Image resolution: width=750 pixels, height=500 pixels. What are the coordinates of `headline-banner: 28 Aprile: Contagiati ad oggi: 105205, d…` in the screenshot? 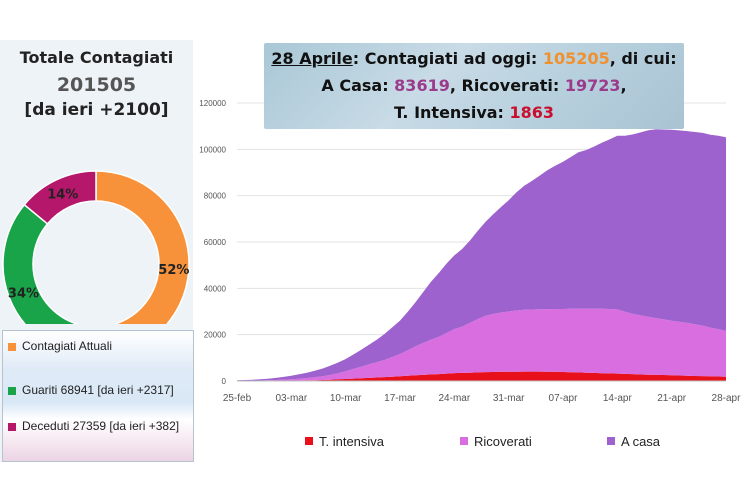 It's located at (474, 86).